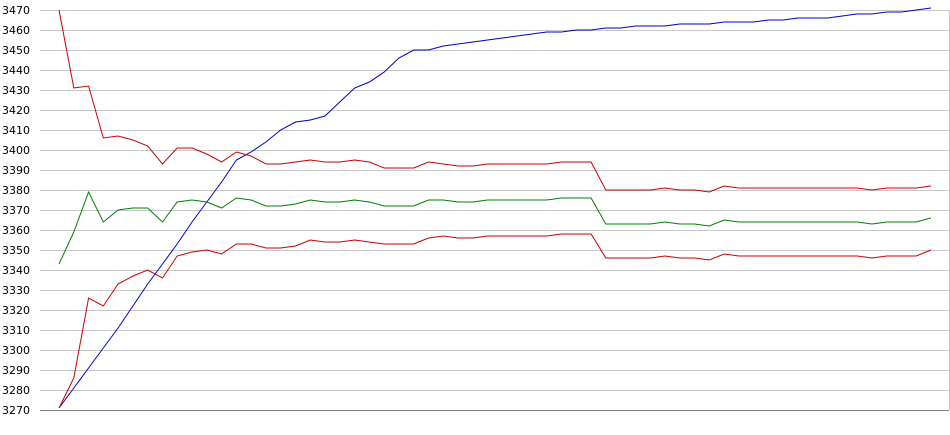 This screenshot has height=435, width=950. I want to click on y-tick-label: 3470, so click(16, 10).